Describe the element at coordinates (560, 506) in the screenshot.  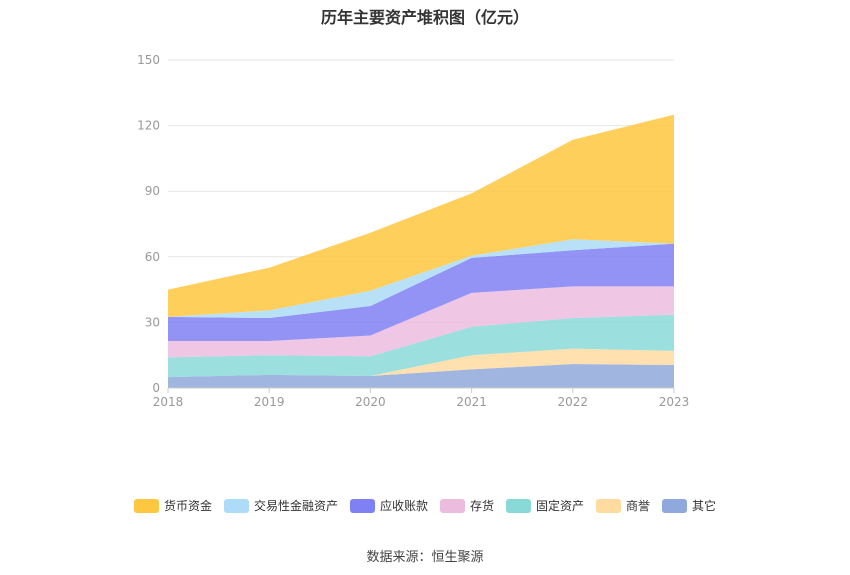
I see `legend-label: 固定资产` at that location.